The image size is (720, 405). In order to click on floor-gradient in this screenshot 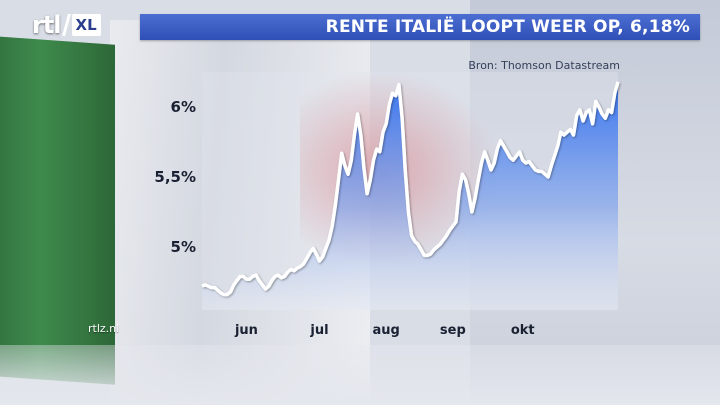, I will do `click(360, 375)`.